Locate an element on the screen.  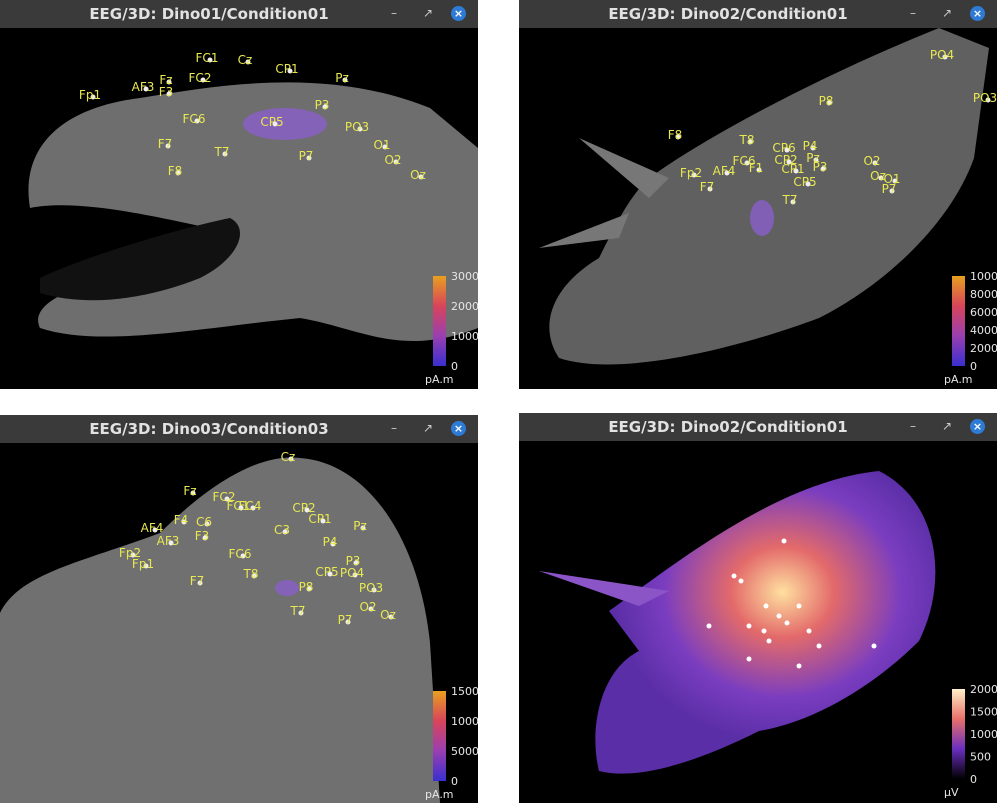
electrode-label: Pz is located at coordinates (360, 526).